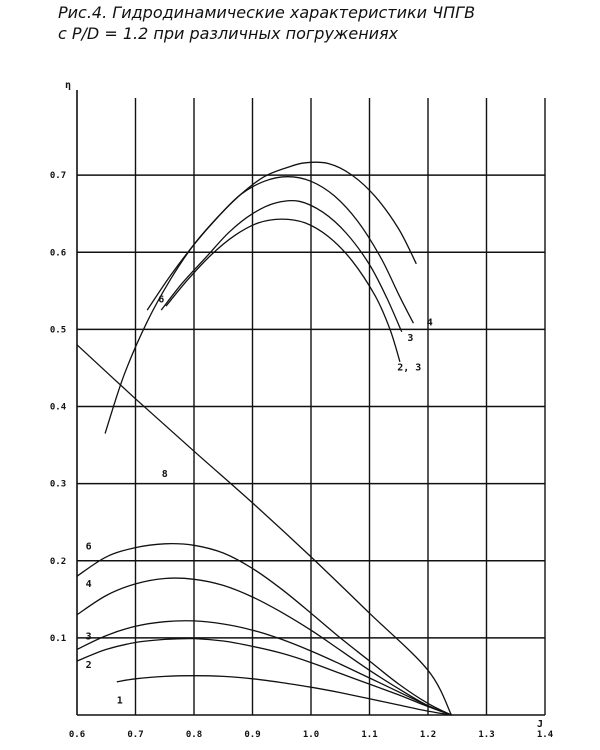  Describe the element at coordinates (58, 253) in the screenshot. I see `y-tick-label: 0.6` at that location.